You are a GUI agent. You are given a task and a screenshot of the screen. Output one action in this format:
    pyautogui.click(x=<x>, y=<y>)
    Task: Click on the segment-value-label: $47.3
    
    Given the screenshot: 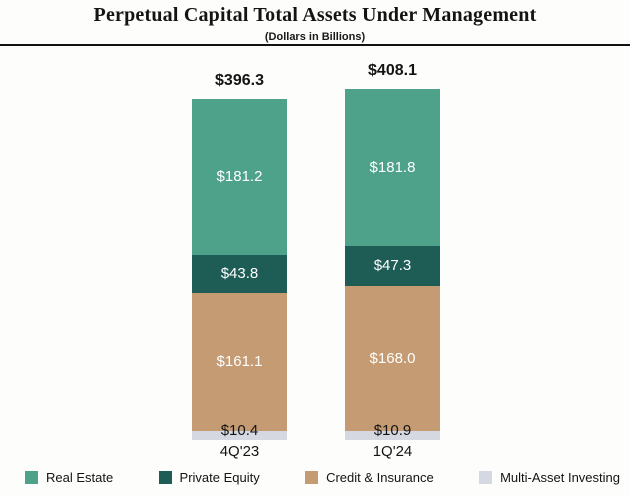 What is the action you would take?
    pyautogui.click(x=392, y=266)
    